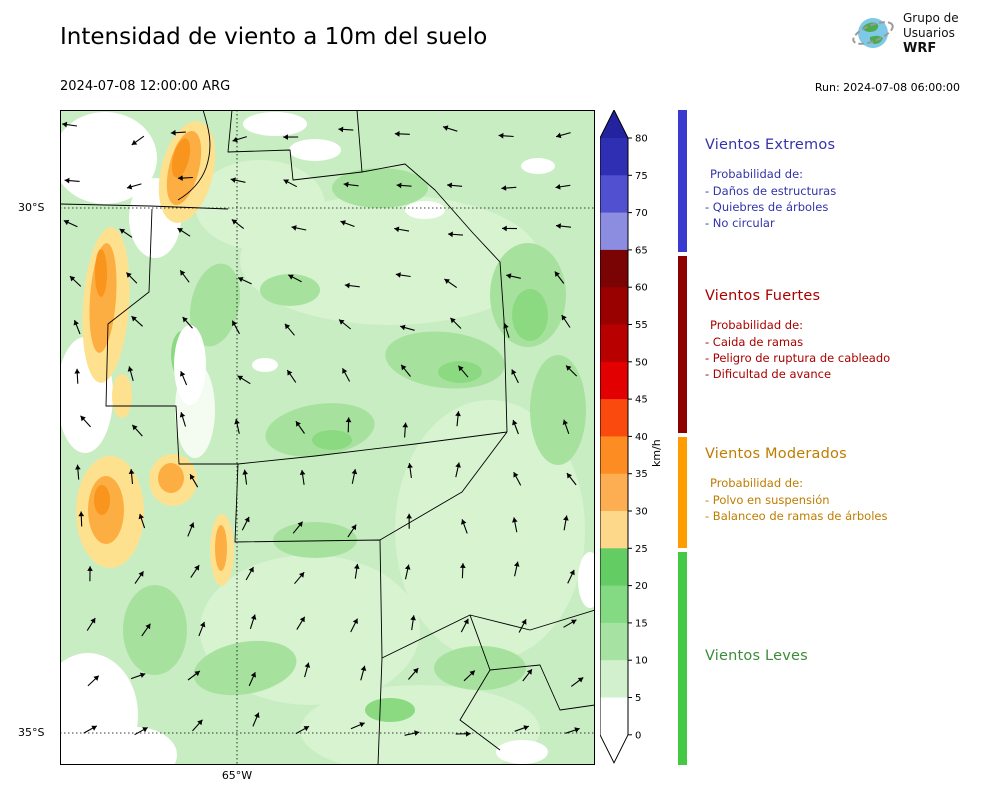 The height and width of the screenshot is (800, 1000). I want to click on wrf-user-group-logo: Grupo de Usuarios WRF, so click(904, 33).